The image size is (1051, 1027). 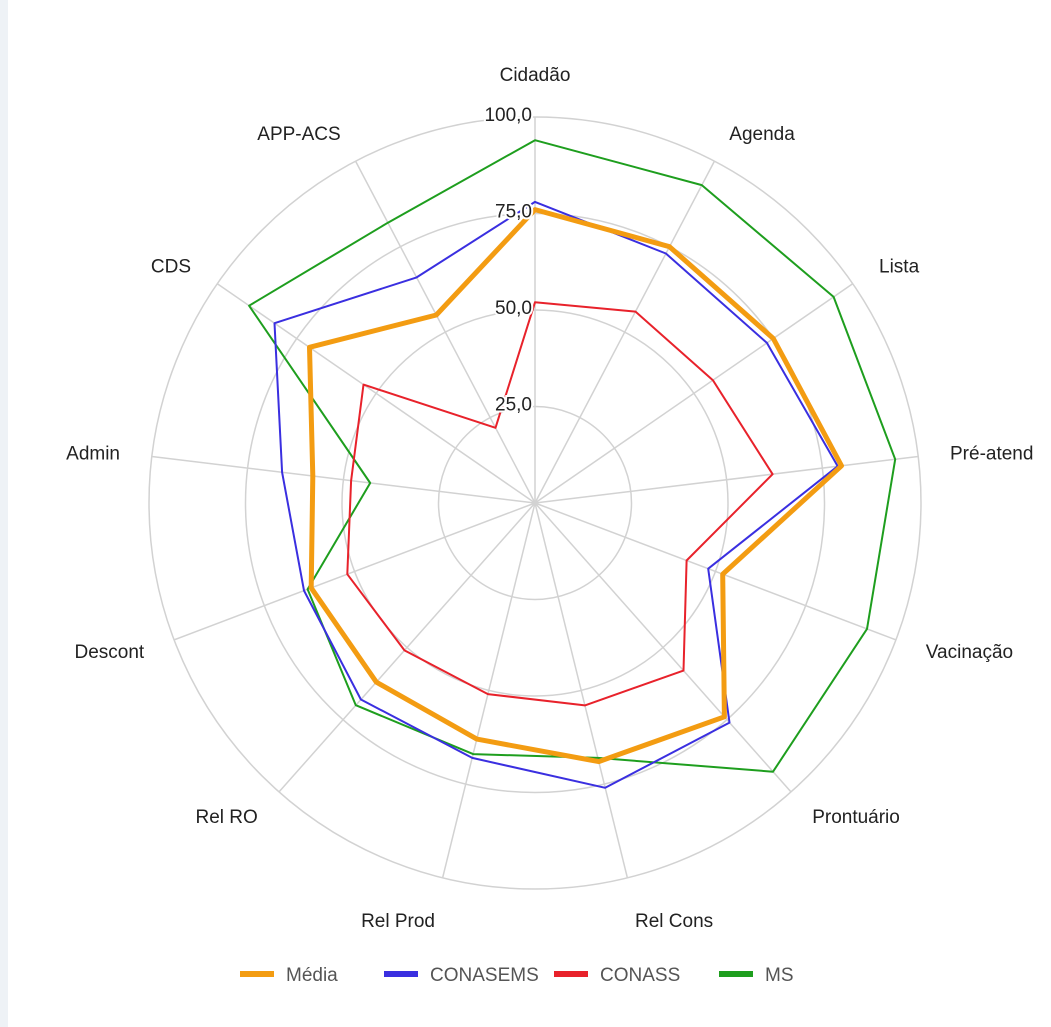 I want to click on axis-label: Prontuário, so click(x=856, y=817).